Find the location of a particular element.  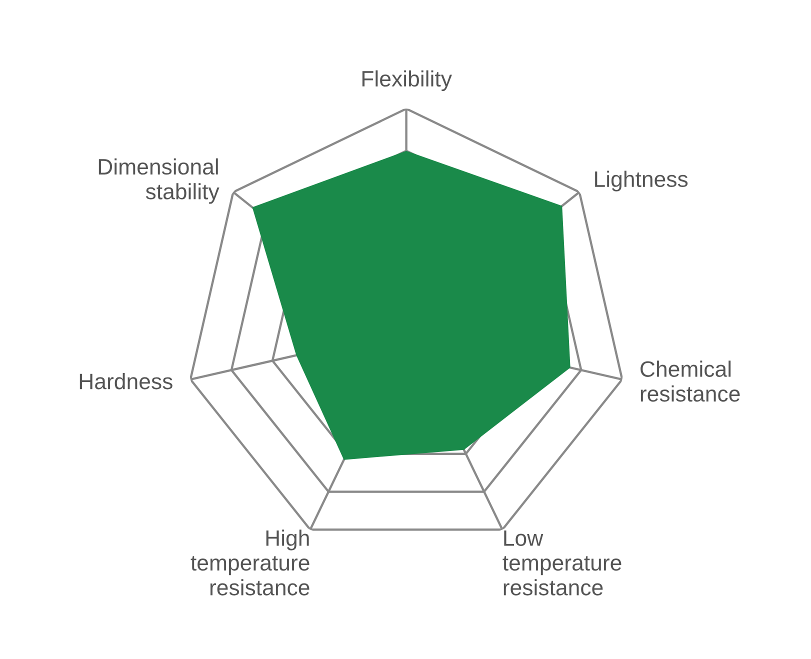

spoke-label: Hardness is located at coordinates (126, 381).